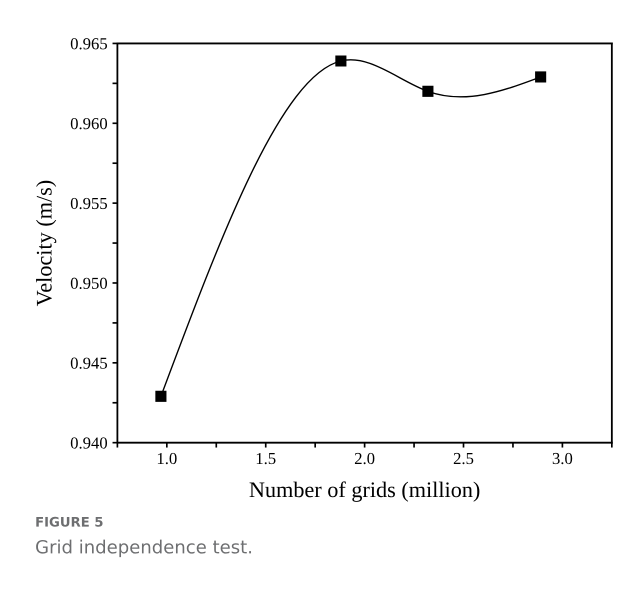 Image resolution: width=638 pixels, height=595 pixels. I want to click on y-tick-label: 0.955, so click(89, 204).